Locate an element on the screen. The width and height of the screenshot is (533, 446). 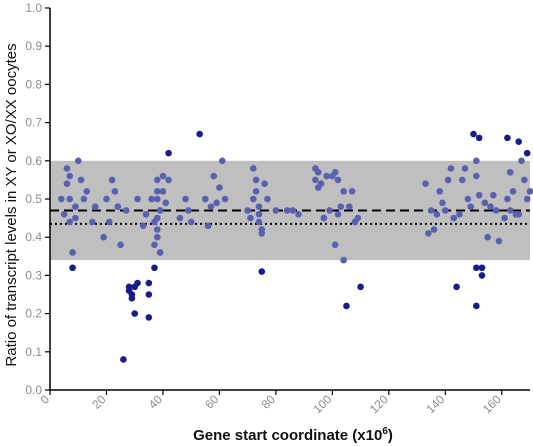
y-tick-label-0: 0.0 is located at coordinates (33, 390).